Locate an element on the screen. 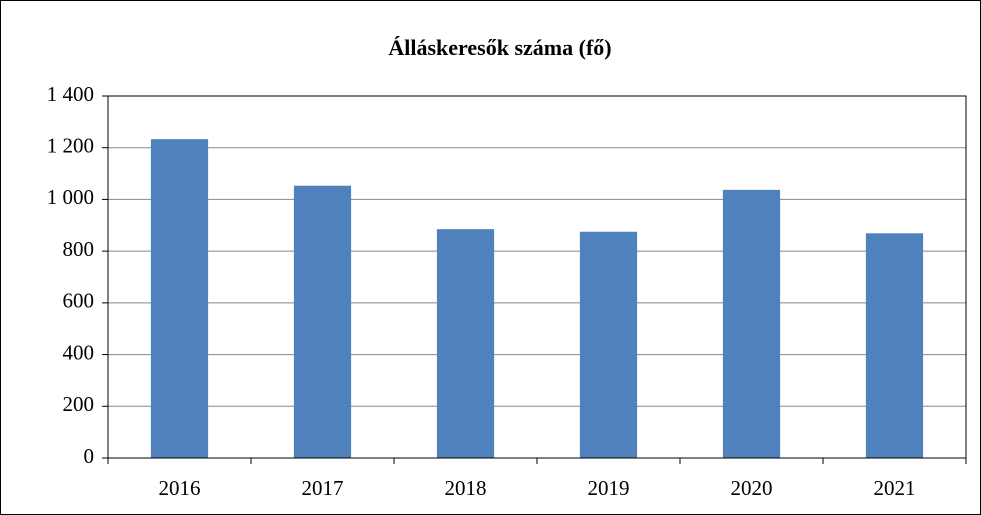  y-tick-label: 1 400 is located at coordinates (70, 94).